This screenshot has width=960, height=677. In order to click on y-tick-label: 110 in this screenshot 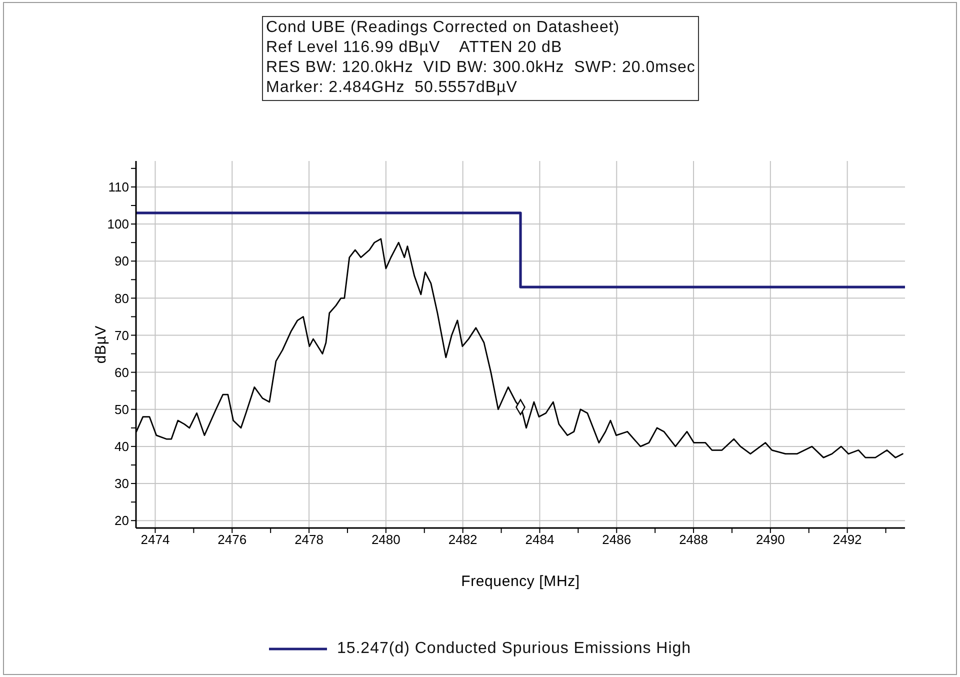, I will do `click(118, 187)`.